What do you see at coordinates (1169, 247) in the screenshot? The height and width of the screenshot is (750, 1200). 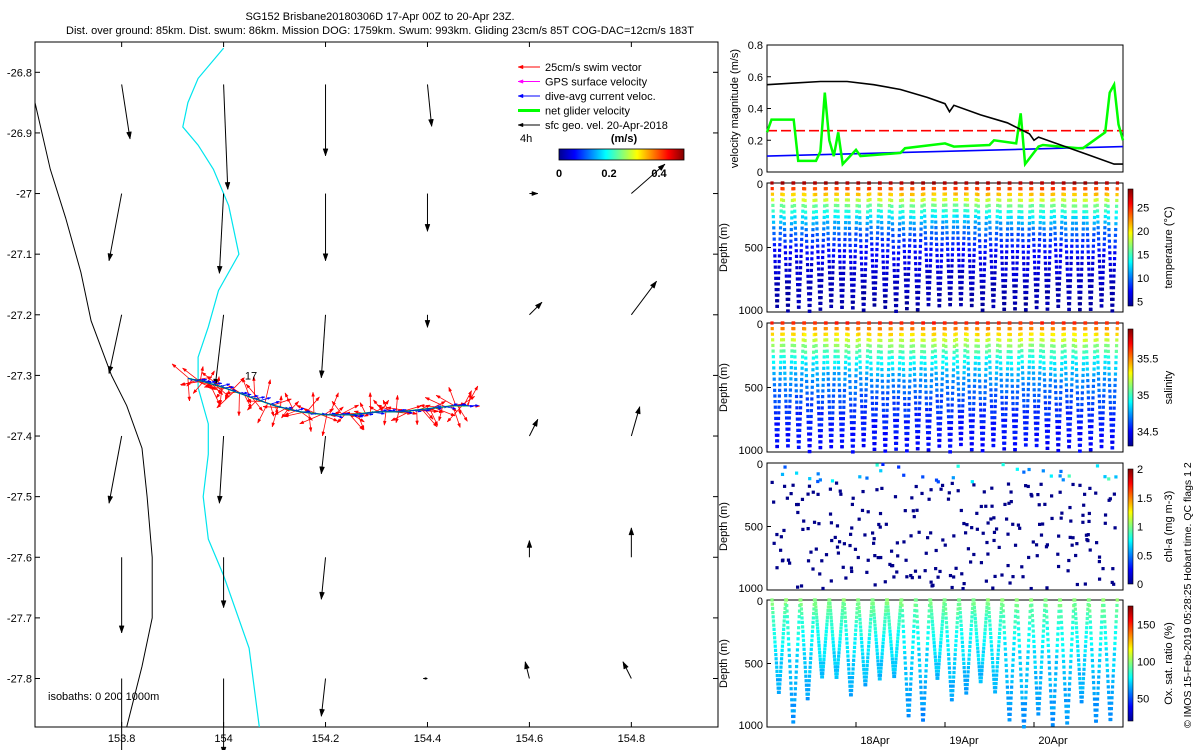 I see `section-colorbar-label: temperature (°C)` at bounding box center [1169, 247].